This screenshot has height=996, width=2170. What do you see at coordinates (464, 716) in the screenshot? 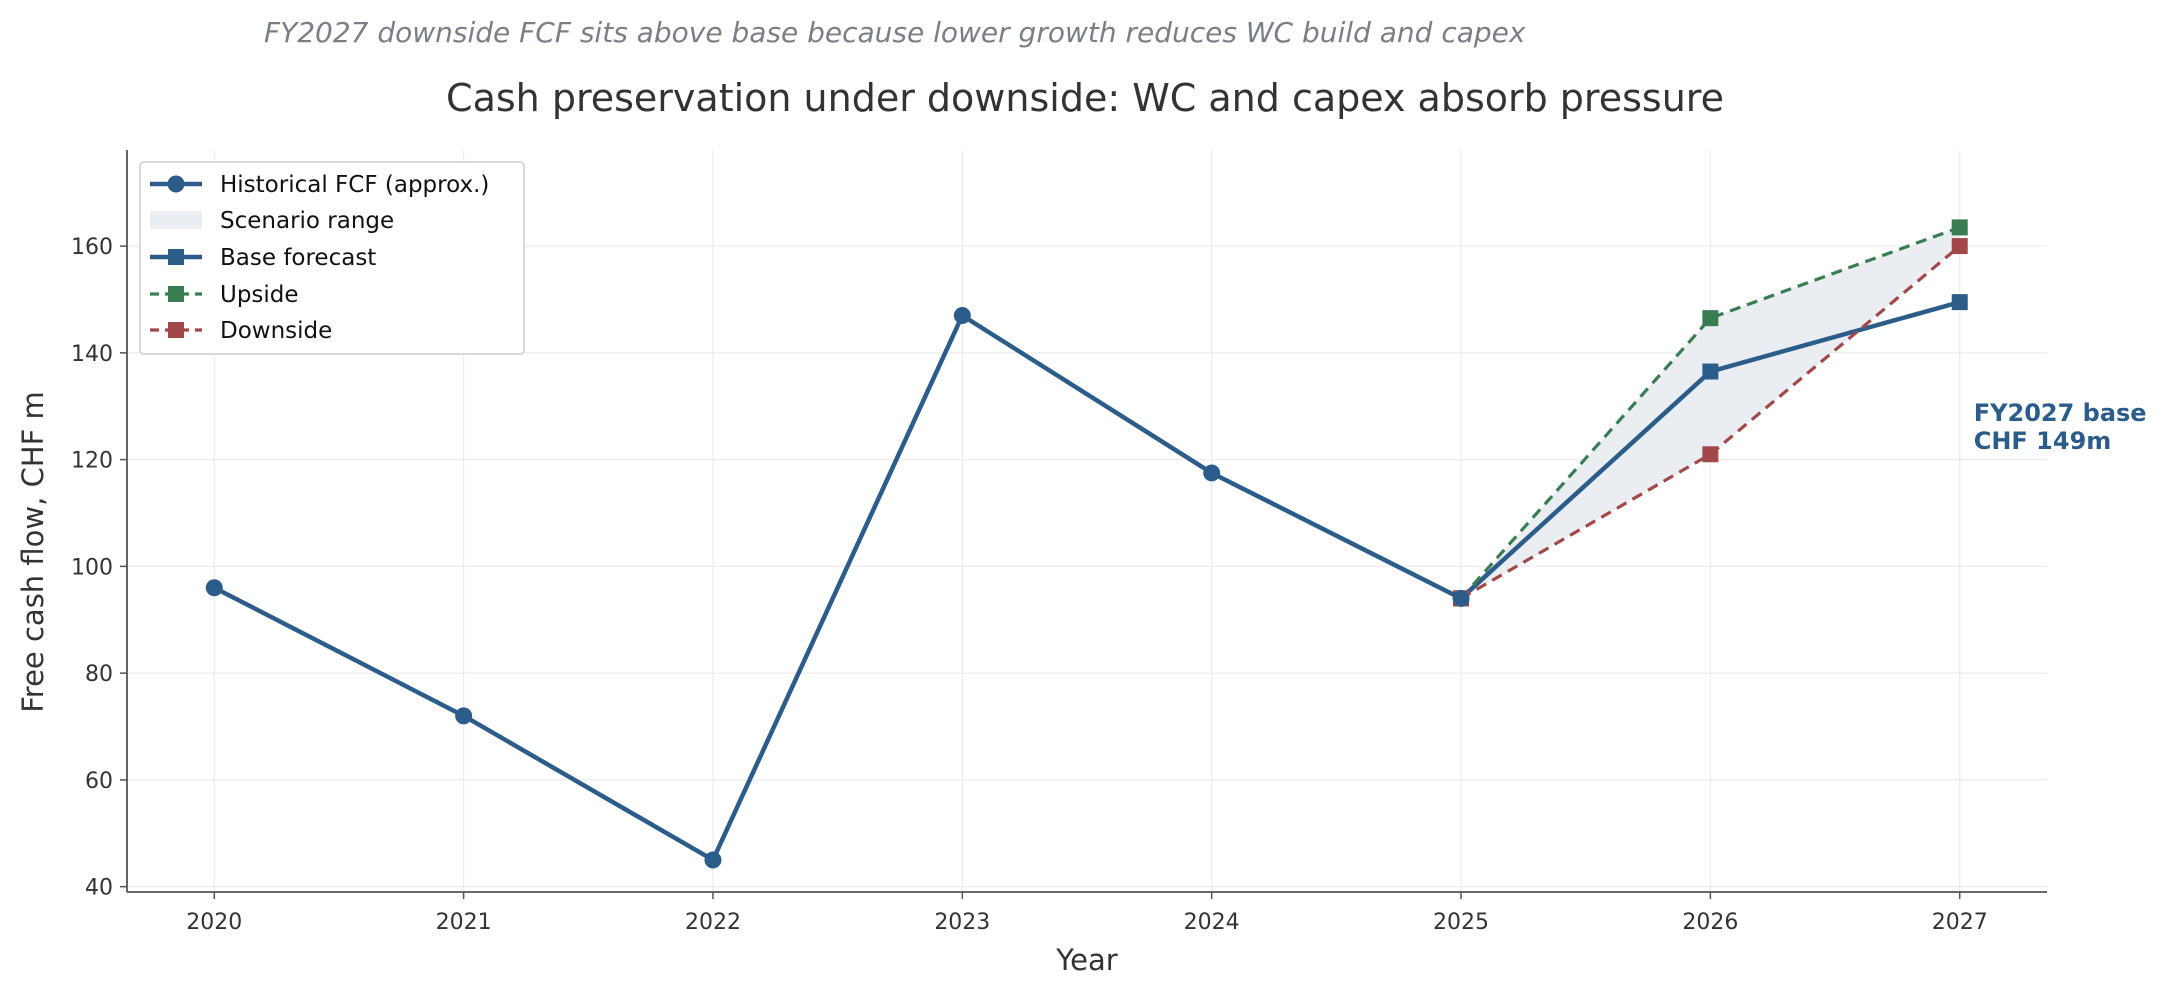
I see `data-point-historical-fcf-approx-2021` at bounding box center [464, 716].